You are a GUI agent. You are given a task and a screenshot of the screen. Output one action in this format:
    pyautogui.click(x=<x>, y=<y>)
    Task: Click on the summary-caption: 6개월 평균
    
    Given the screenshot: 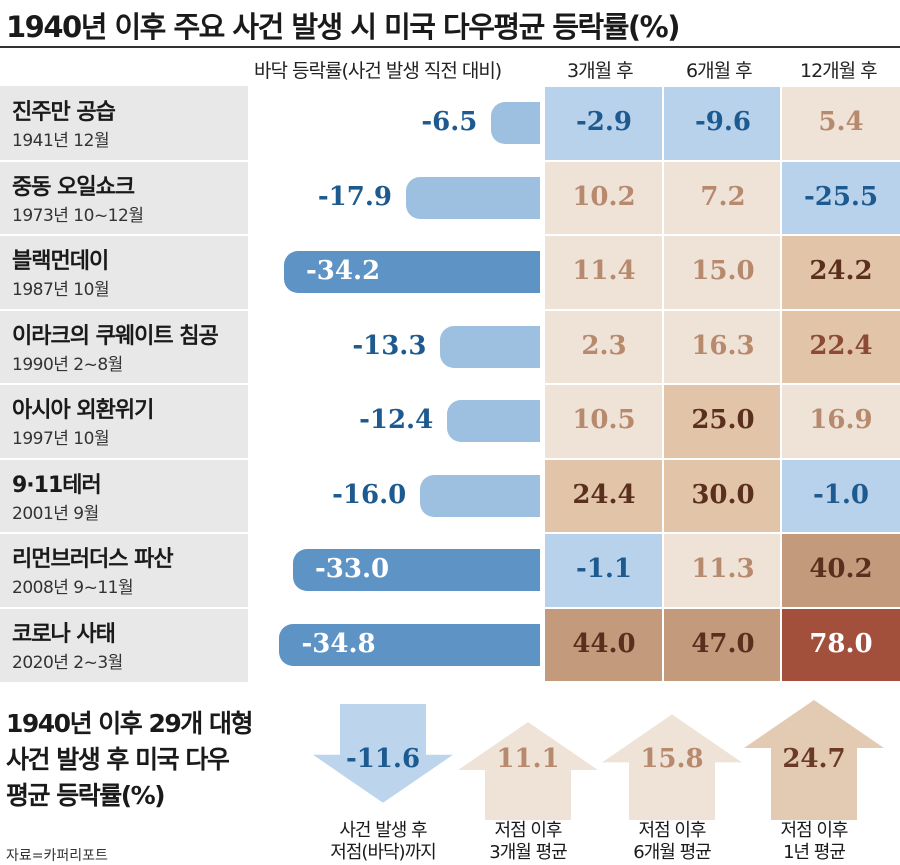 What is the action you would take?
    pyautogui.click(x=672, y=852)
    